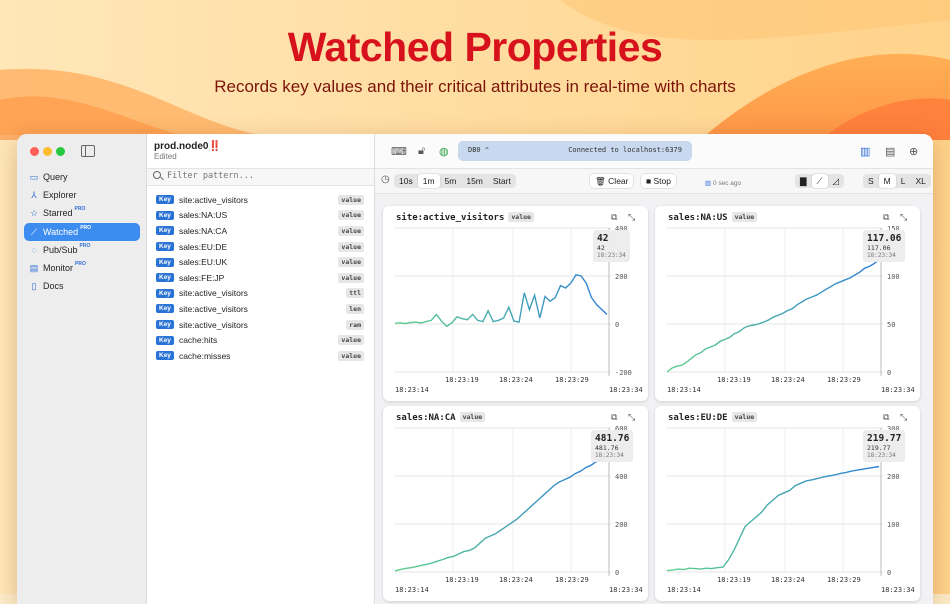 This screenshot has height=604, width=950. I want to click on clock-icon: ◷, so click(385, 179).